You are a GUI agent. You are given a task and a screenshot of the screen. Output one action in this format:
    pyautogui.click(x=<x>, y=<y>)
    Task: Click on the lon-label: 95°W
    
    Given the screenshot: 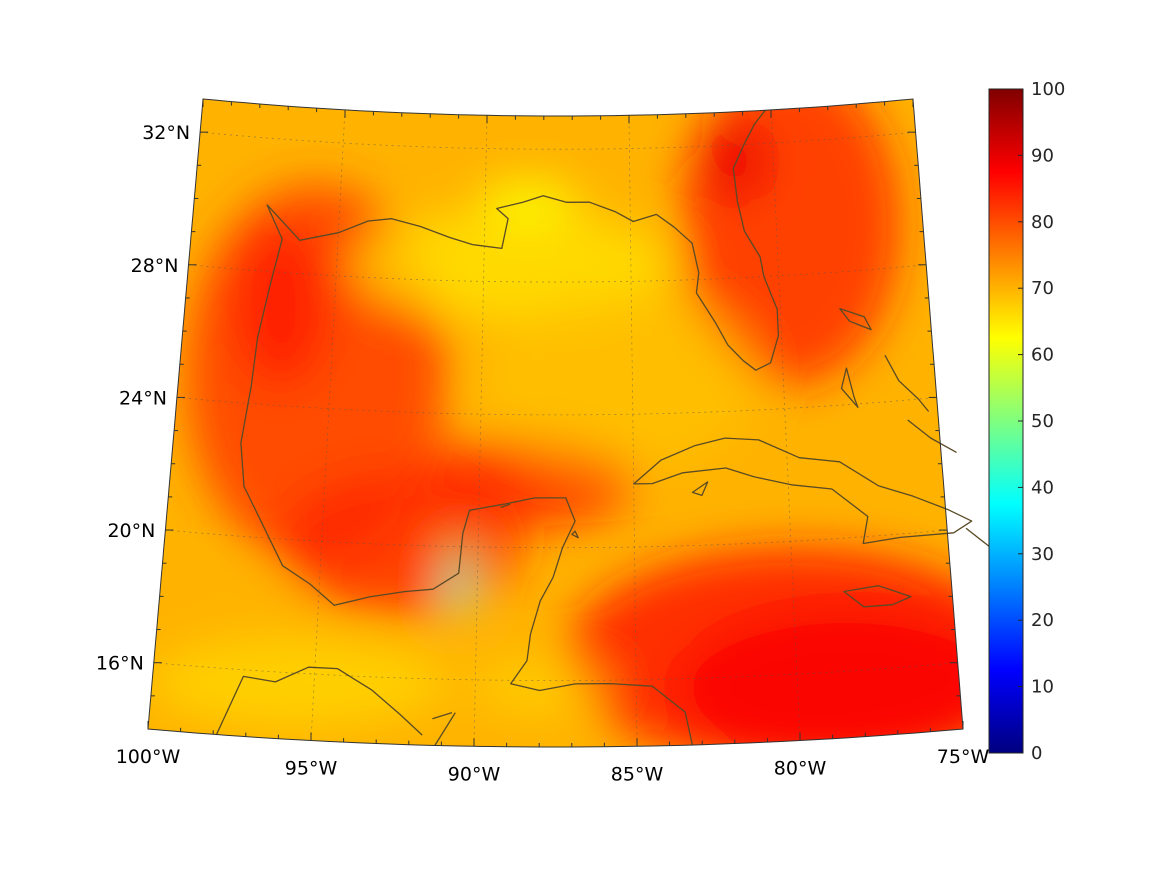 What is the action you would take?
    pyautogui.click(x=311, y=769)
    